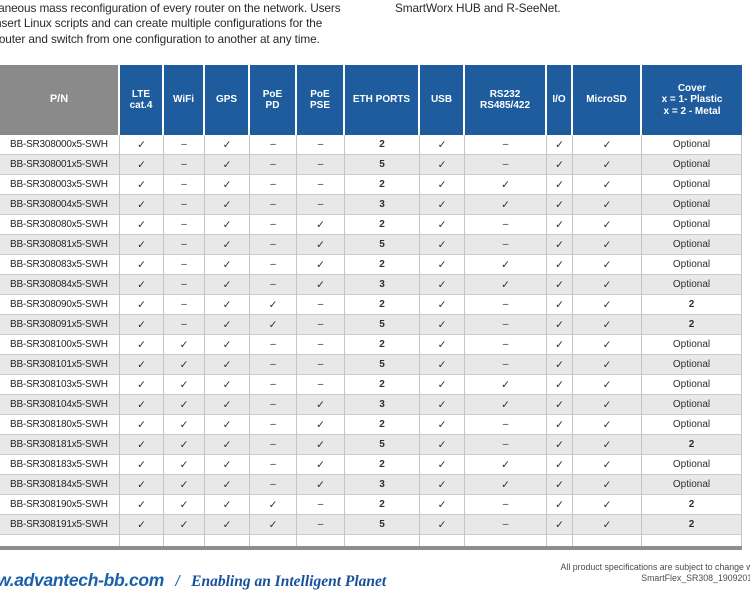 The height and width of the screenshot is (608, 750). What do you see at coordinates (371, 245) in the screenshot?
I see `table-row: BB-SR308081x5-SWH ✓ – ✓ – ✓ 5 ✓ – ✓ ✓ Optional` at bounding box center [371, 245].